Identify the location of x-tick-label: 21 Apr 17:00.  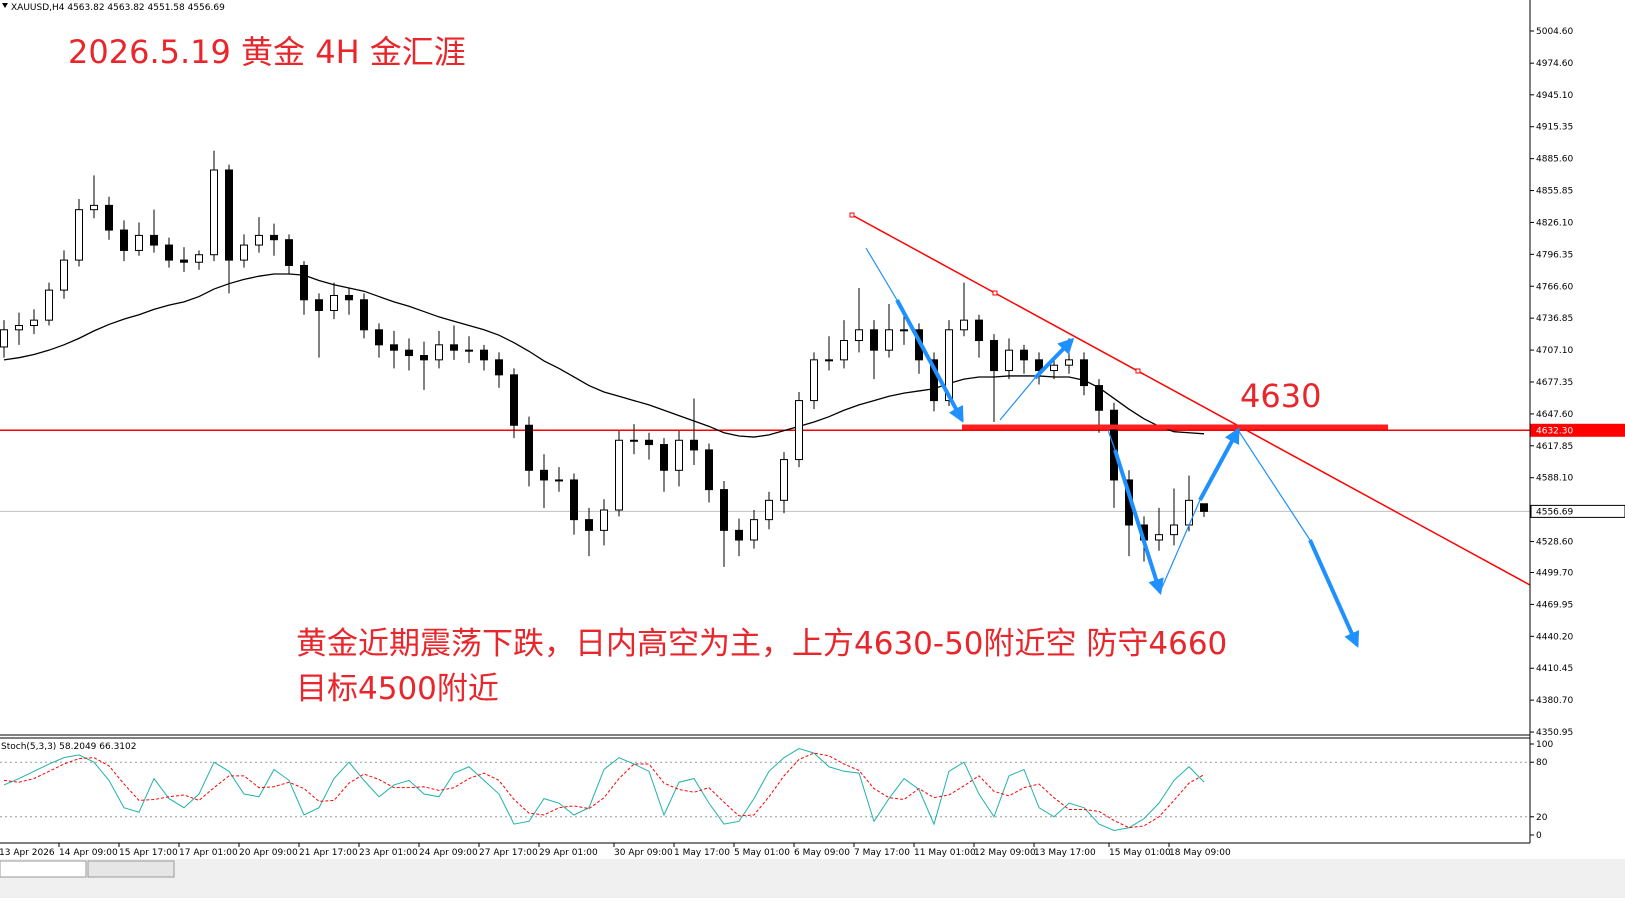
(328, 853).